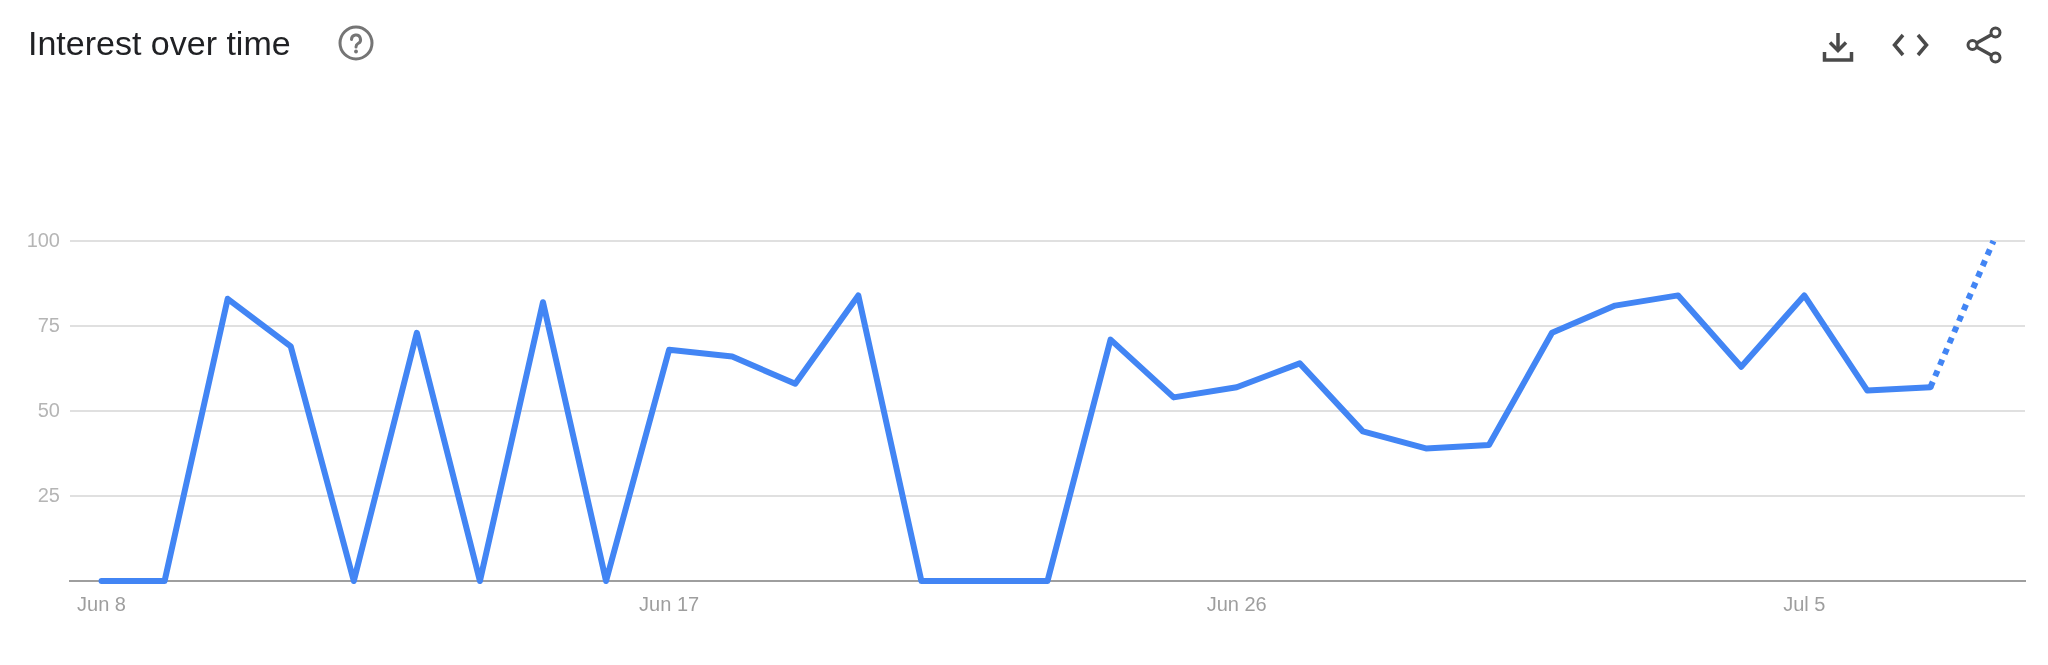 This screenshot has width=2048, height=665. What do you see at coordinates (48, 324) in the screenshot?
I see `y-tick-label: 75` at bounding box center [48, 324].